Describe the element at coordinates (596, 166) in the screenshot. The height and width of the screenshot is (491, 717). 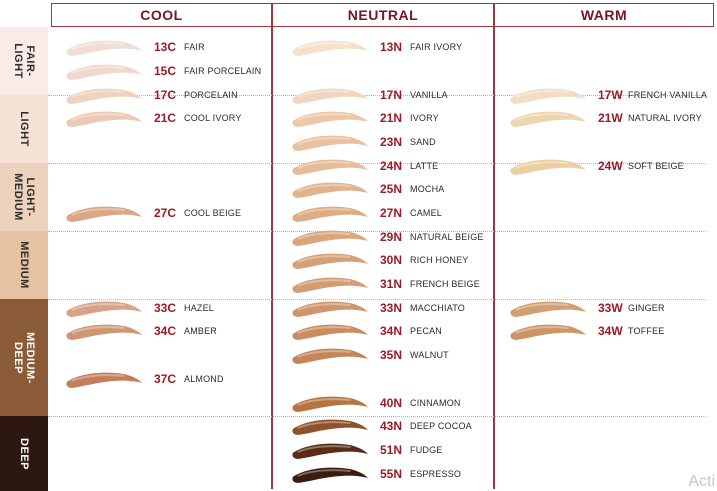
I see `shade-entry: 24W SOFT BEIGE` at that location.